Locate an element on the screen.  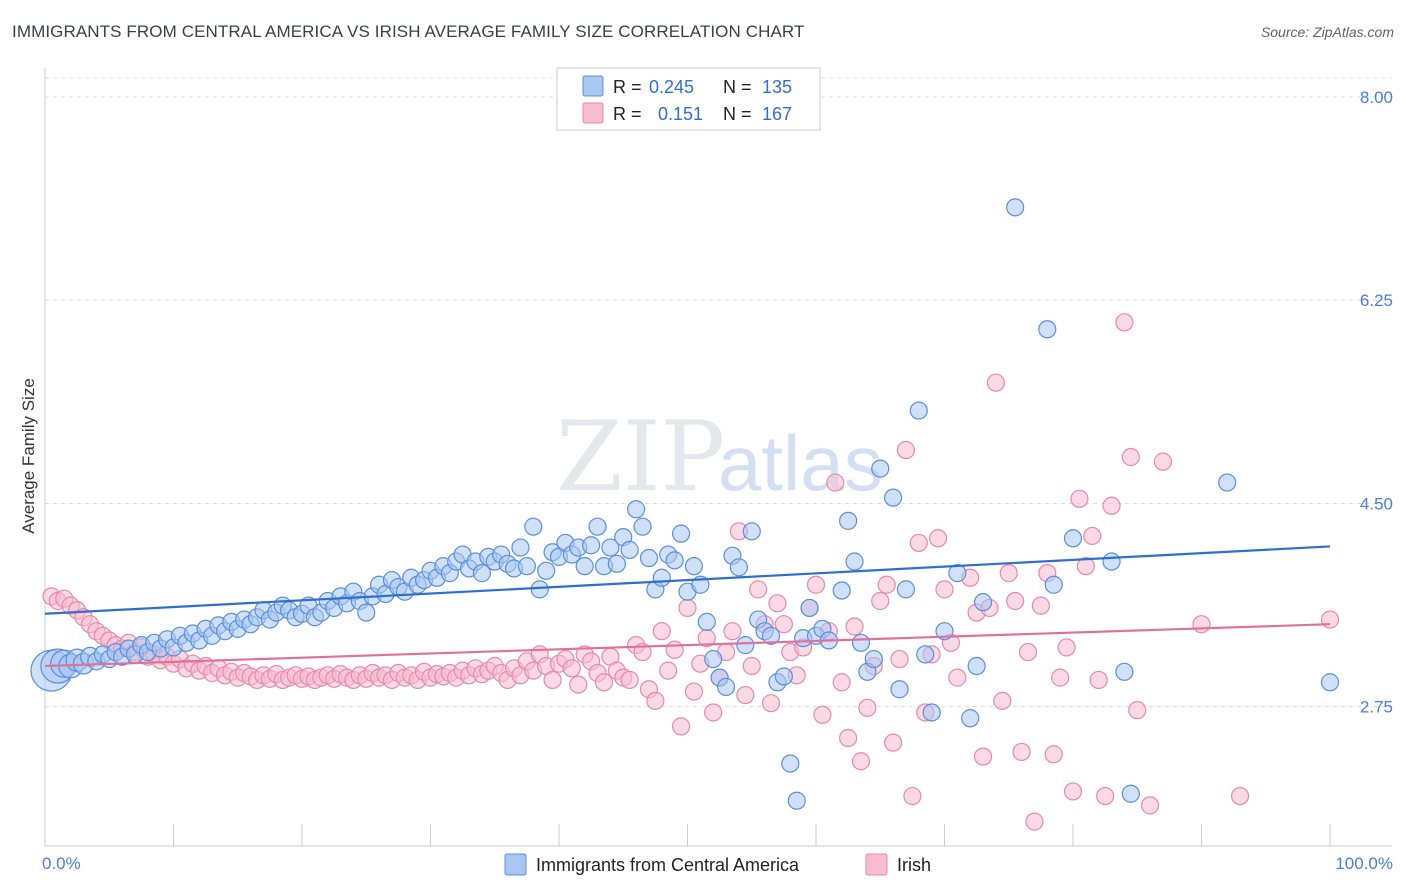
series-legend-label-1: Immigrants from Central America is located at coordinates (668, 865).